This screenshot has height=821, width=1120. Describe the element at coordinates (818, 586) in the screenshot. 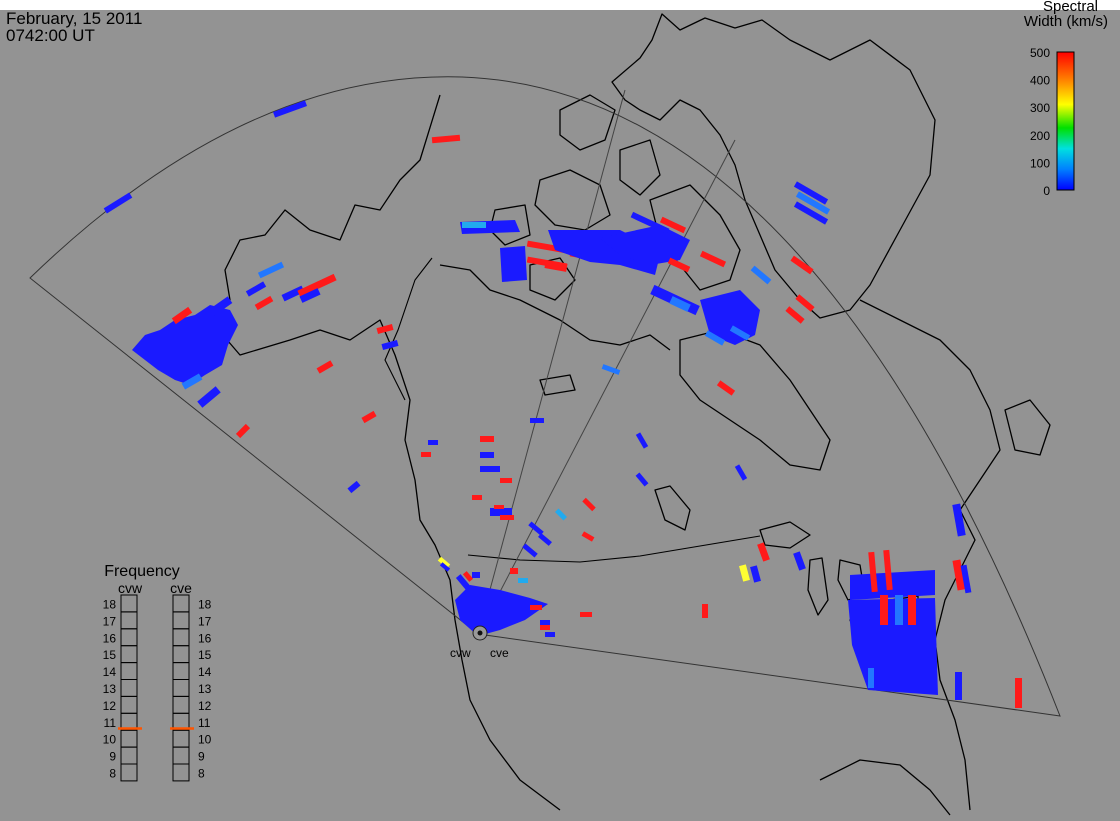

I see `lake-michigan` at that location.